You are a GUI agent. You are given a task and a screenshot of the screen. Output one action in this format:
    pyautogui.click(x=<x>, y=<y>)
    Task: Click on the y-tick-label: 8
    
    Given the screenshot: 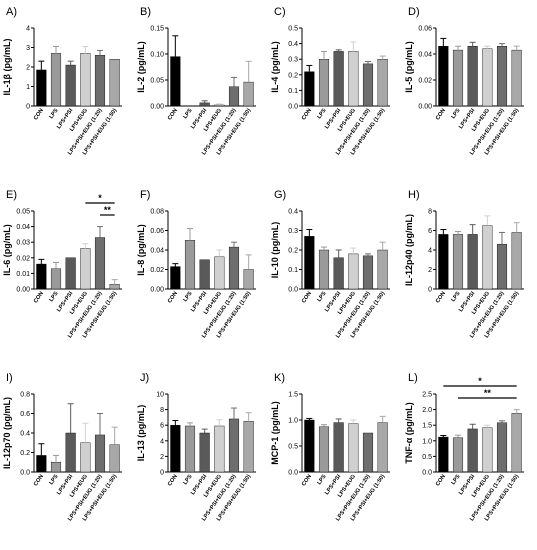 What is the action you would take?
    pyautogui.click(x=162, y=410)
    